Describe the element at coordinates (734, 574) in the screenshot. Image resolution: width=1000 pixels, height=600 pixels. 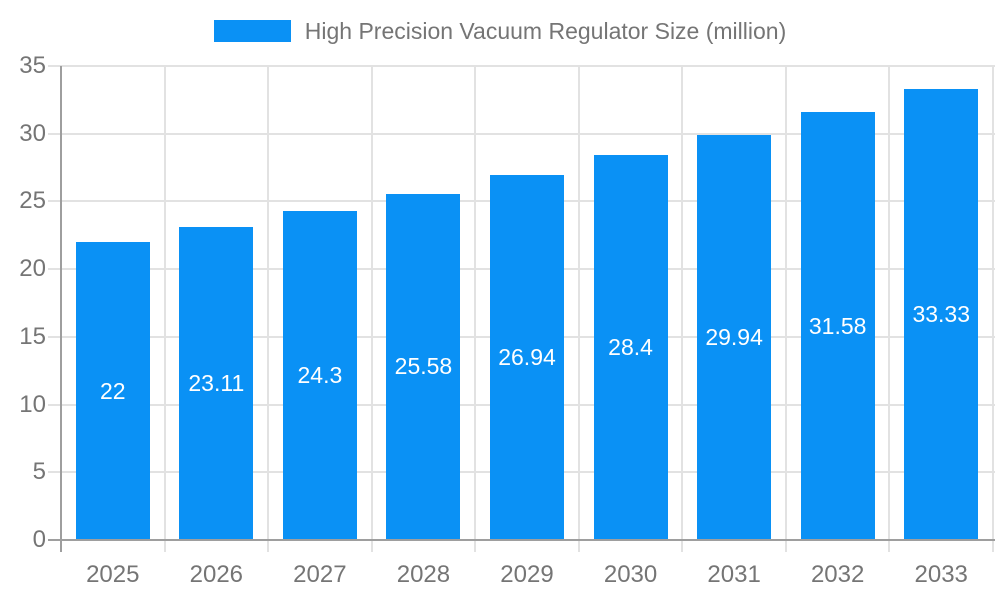
I see `x-axis-tick-label: 2031` at that location.